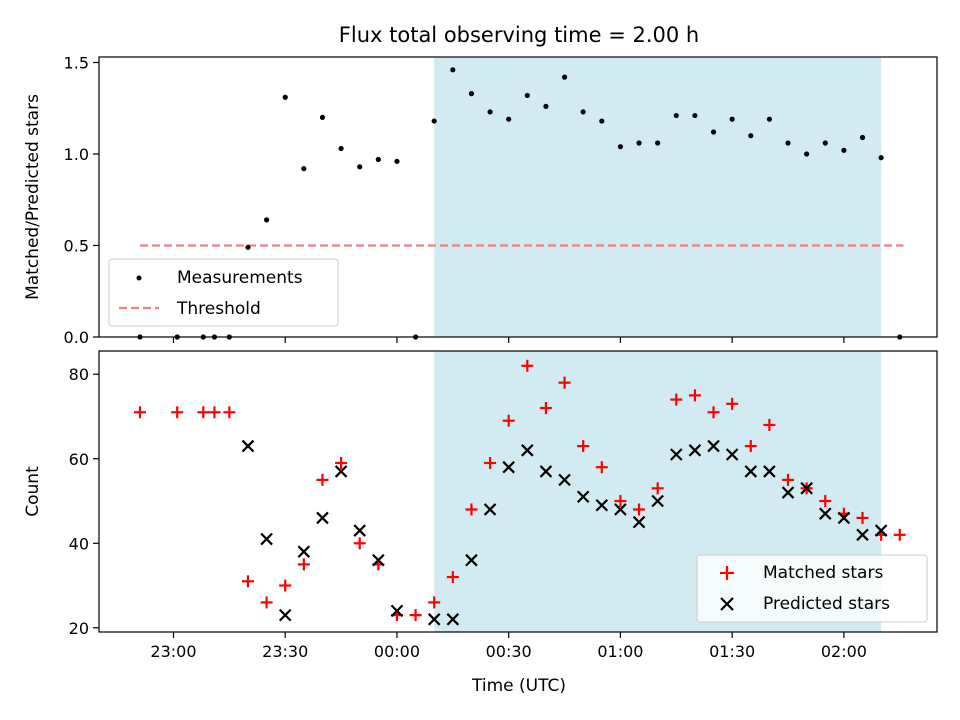 The width and height of the screenshot is (960, 720). I want to click on top-y-tick-label: 1.0, so click(76, 154).